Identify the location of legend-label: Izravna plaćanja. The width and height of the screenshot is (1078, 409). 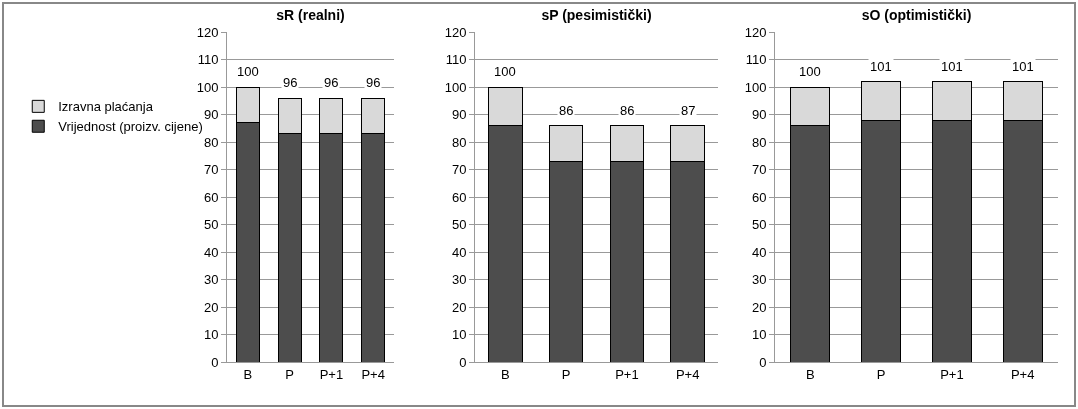
(106, 107).